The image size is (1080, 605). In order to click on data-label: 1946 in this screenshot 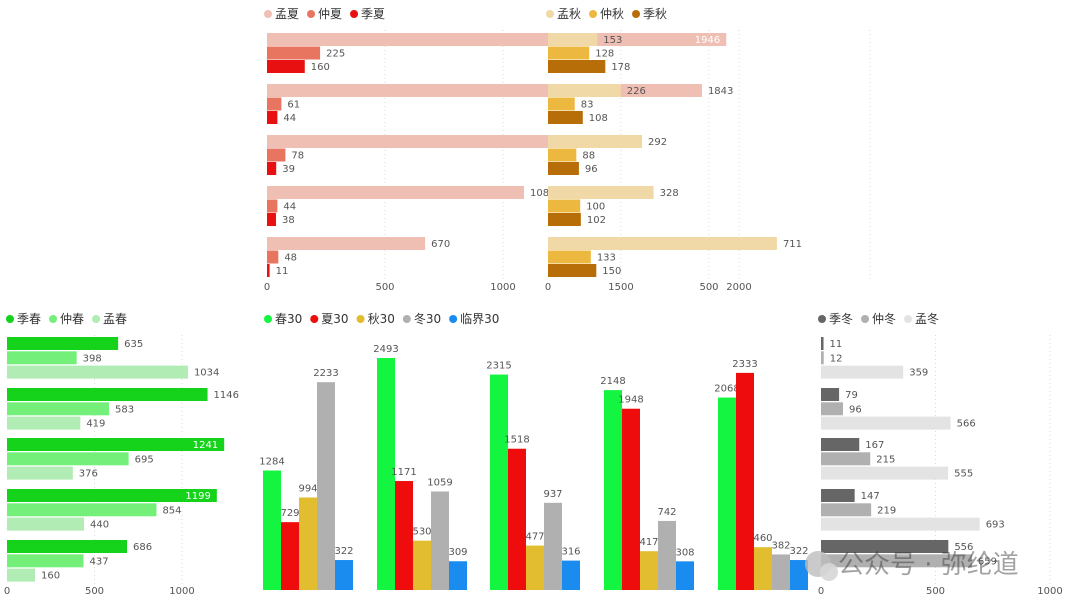, I will do `click(707, 40)`.